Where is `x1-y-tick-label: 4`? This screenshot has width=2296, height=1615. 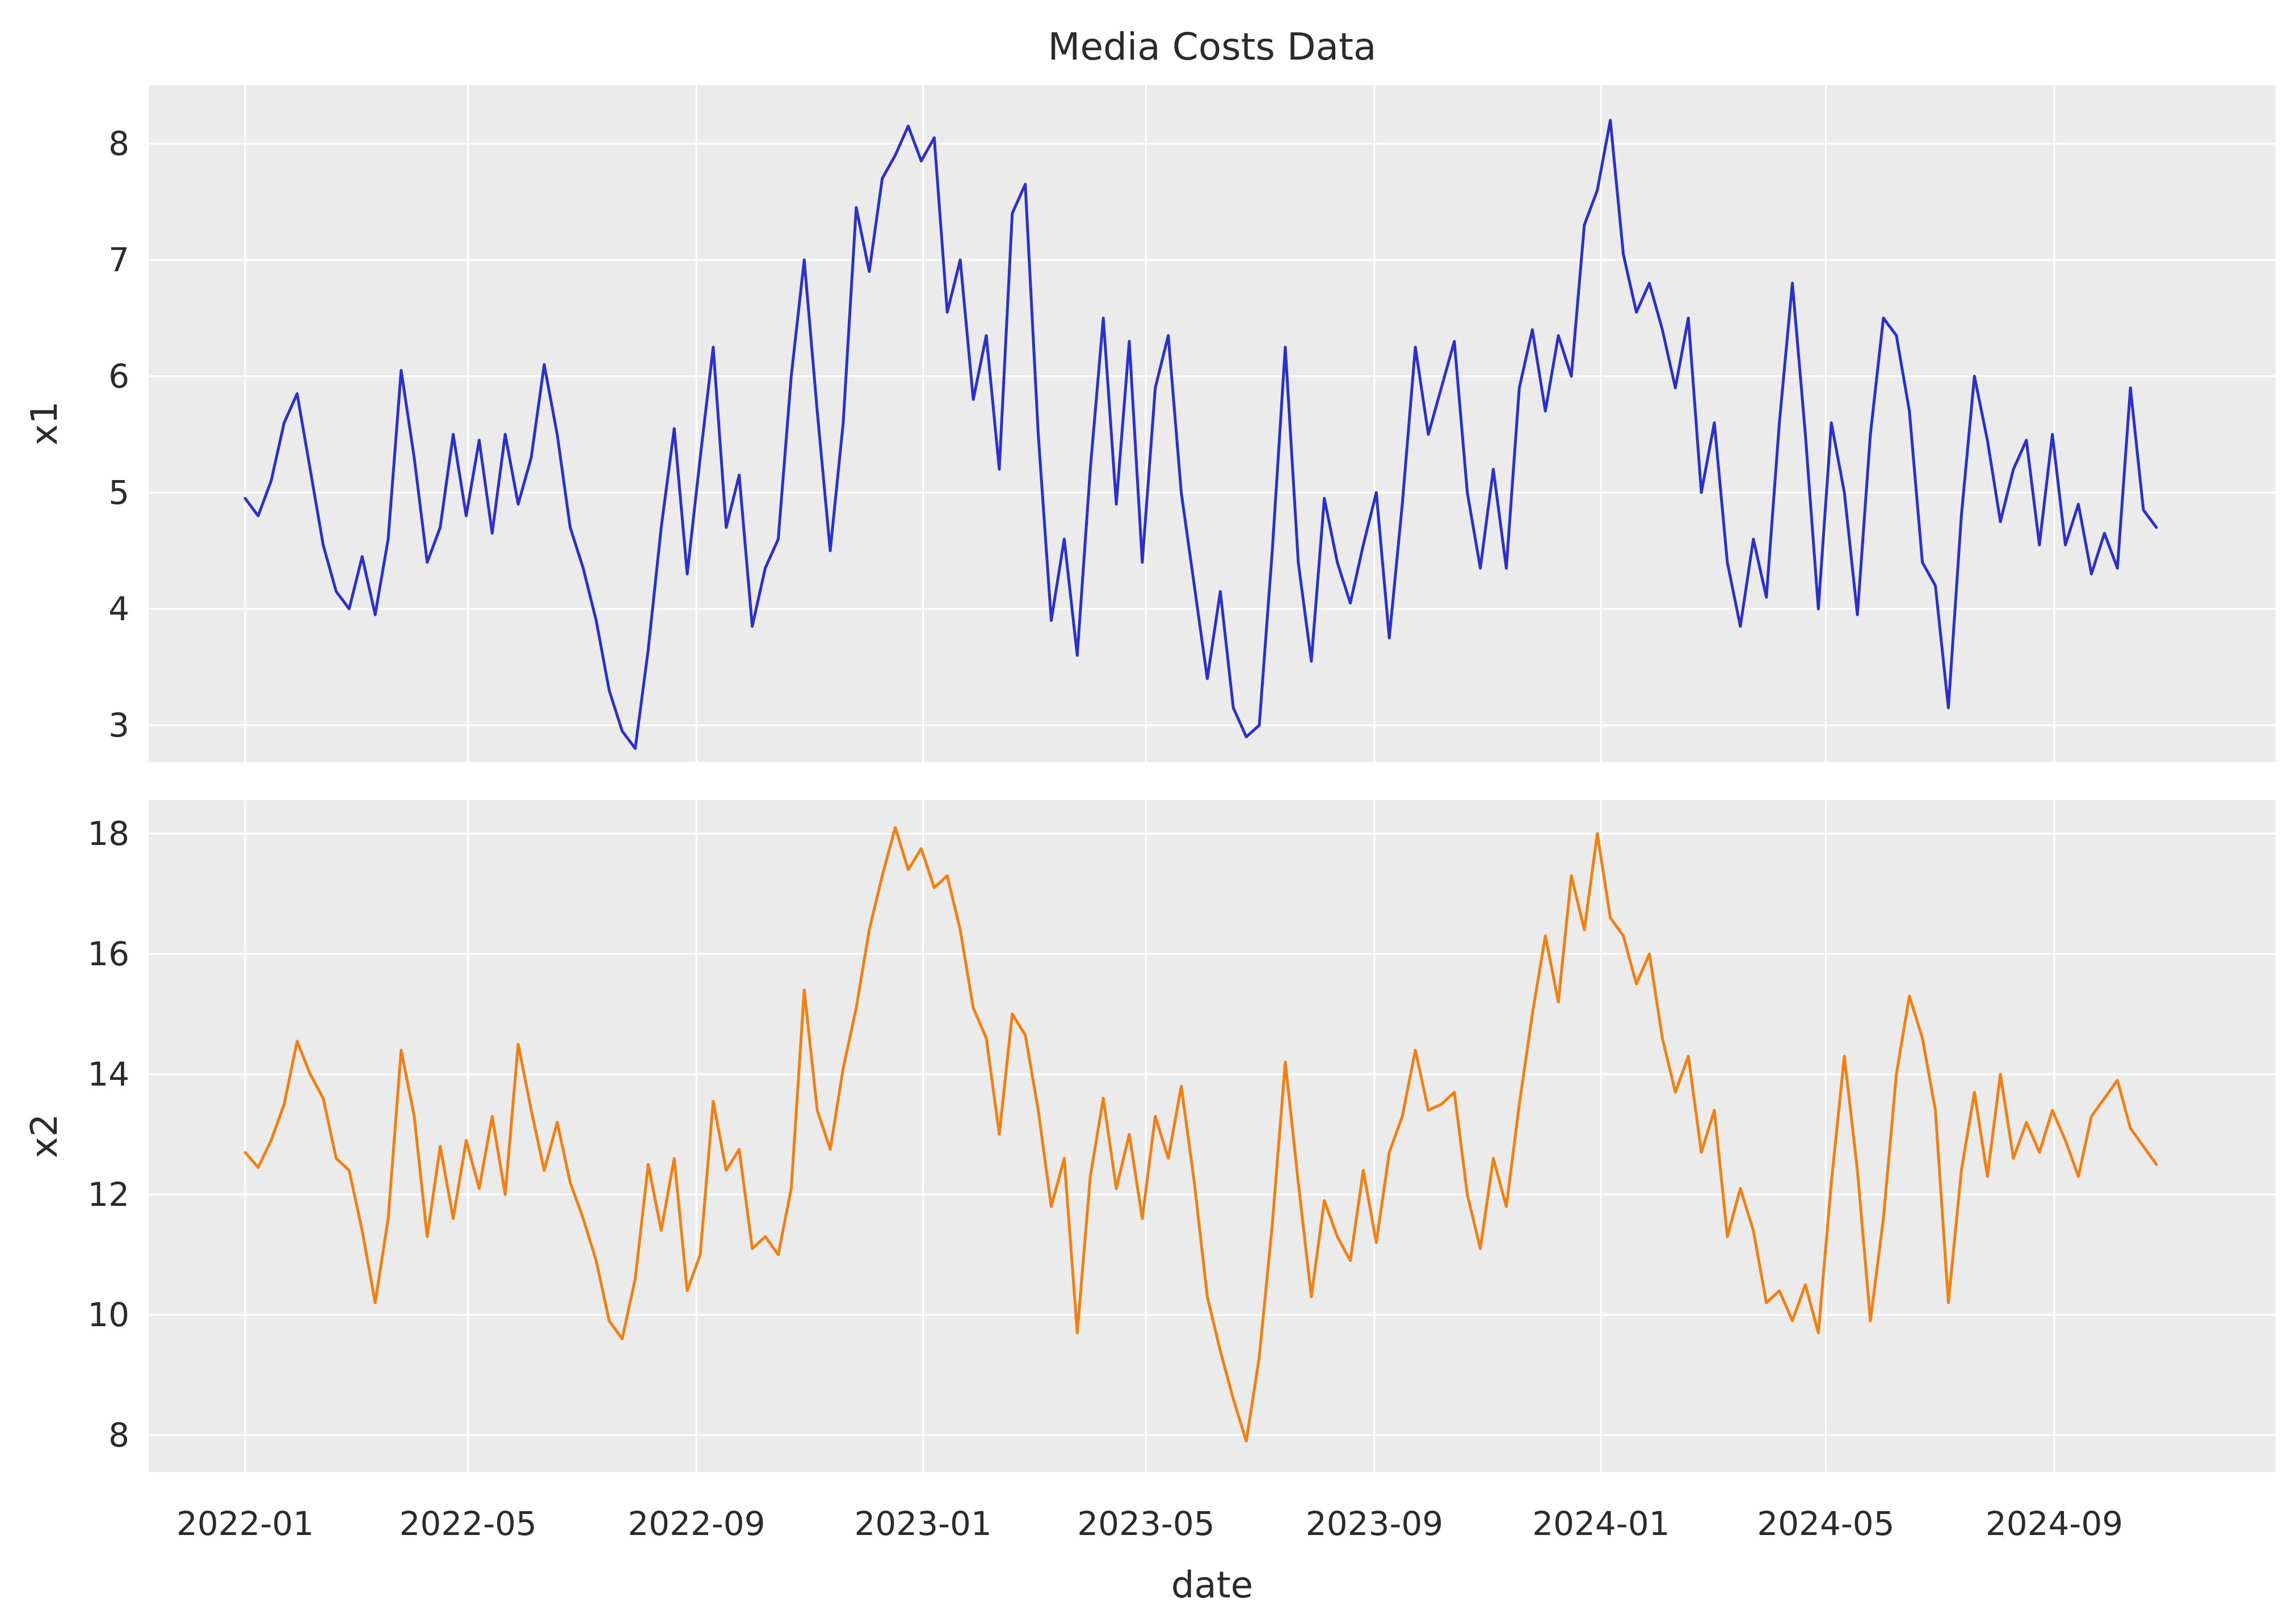
x1-y-tick-label: 4 is located at coordinates (118, 609).